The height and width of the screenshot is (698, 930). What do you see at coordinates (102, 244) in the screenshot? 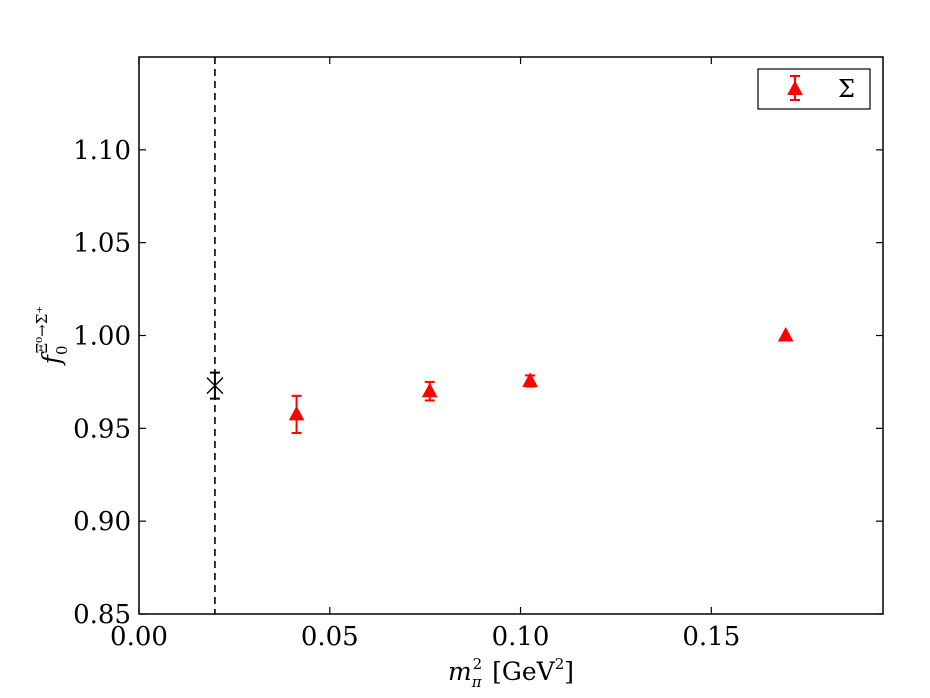
I see `y-tick-label: 1.05` at bounding box center [102, 244].